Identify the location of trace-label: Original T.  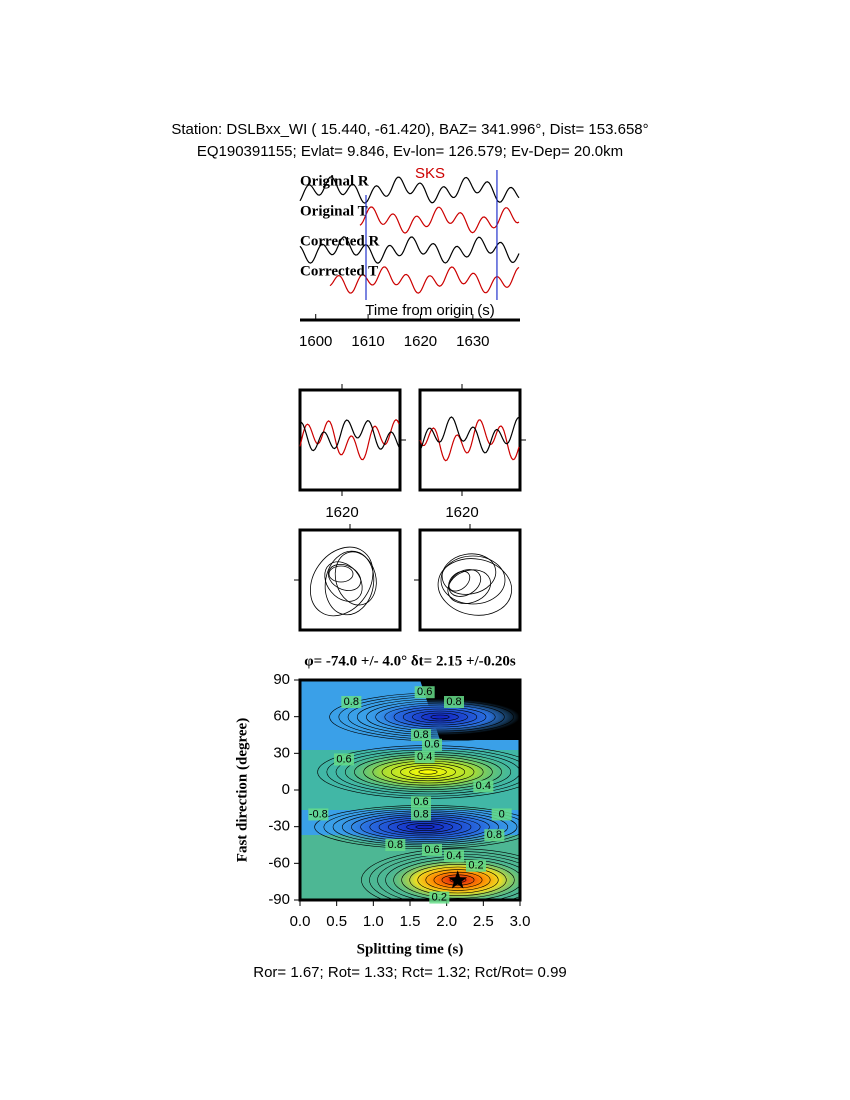
(334, 211).